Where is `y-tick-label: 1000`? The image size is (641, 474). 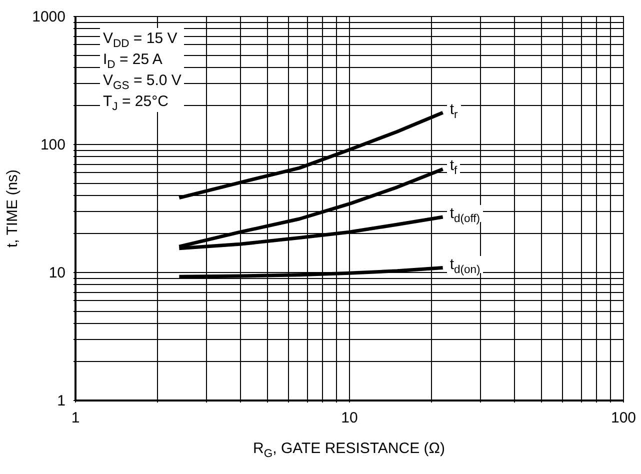 y-tick-label: 1000 is located at coordinates (49, 17).